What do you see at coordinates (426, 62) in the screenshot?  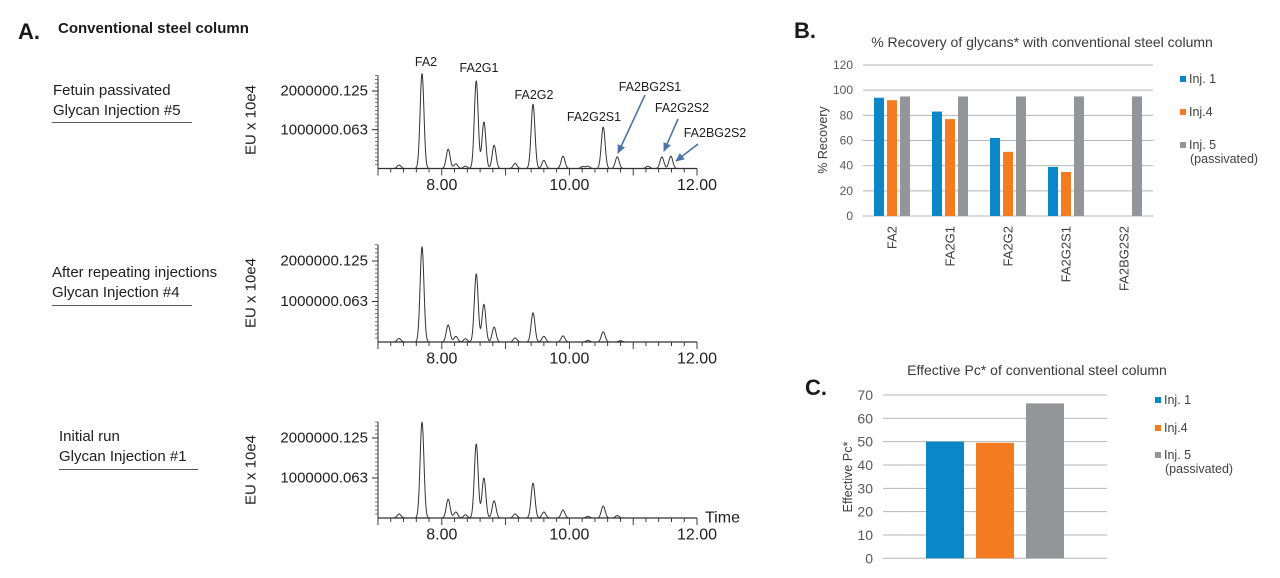 I see `peak-label-fa2: FA2` at bounding box center [426, 62].